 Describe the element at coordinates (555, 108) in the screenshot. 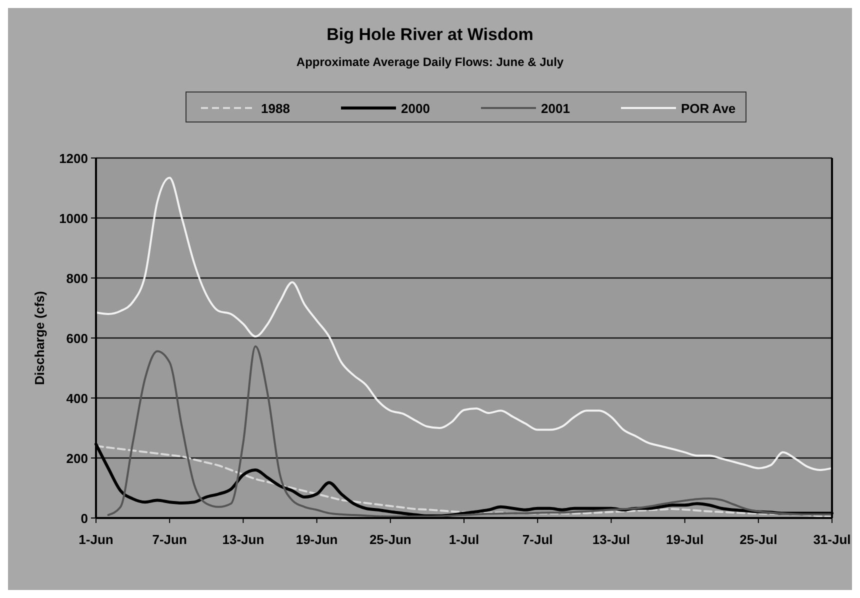

I see `legend-label: 2001` at that location.